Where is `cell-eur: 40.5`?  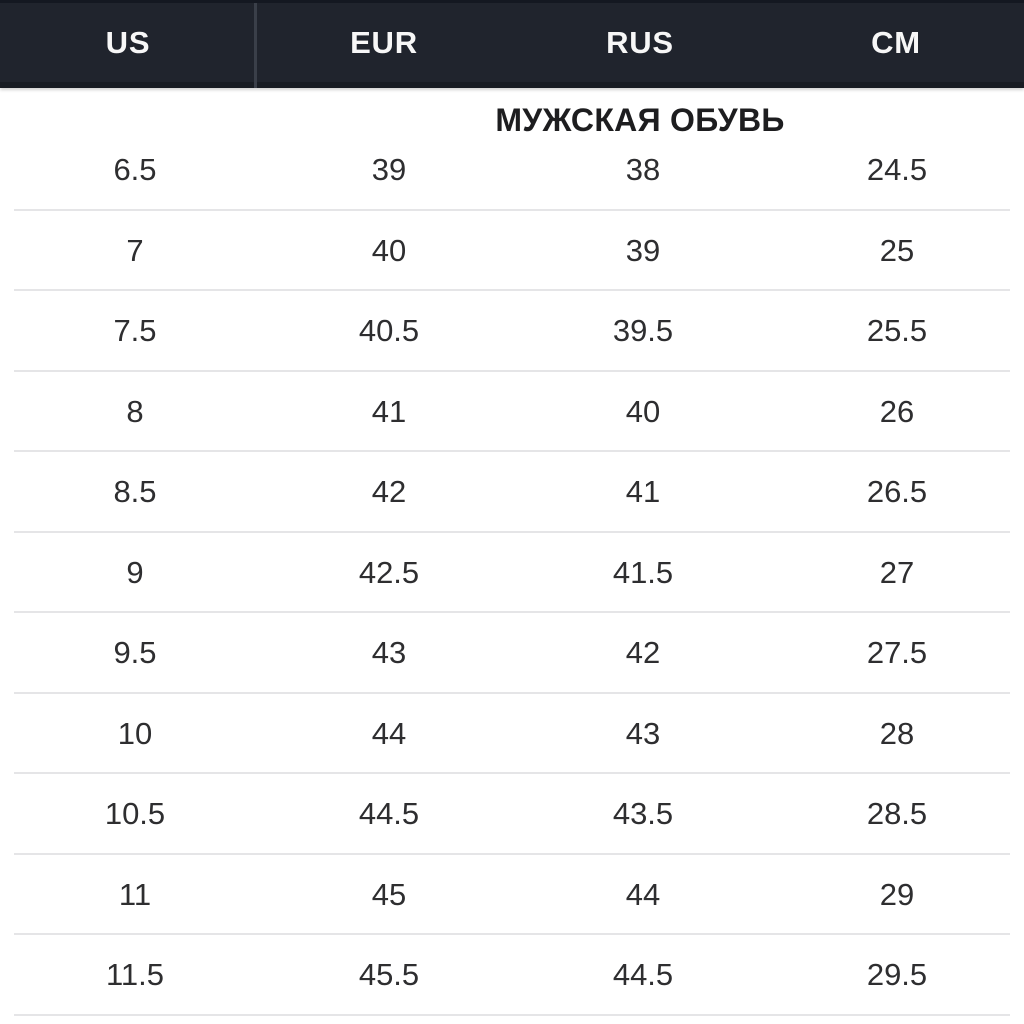
cell-eur: 40.5 is located at coordinates (389, 331).